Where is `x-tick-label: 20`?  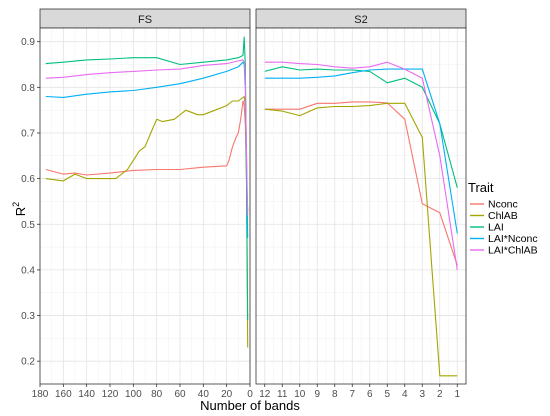 x-tick-label: 20 is located at coordinates (227, 394).